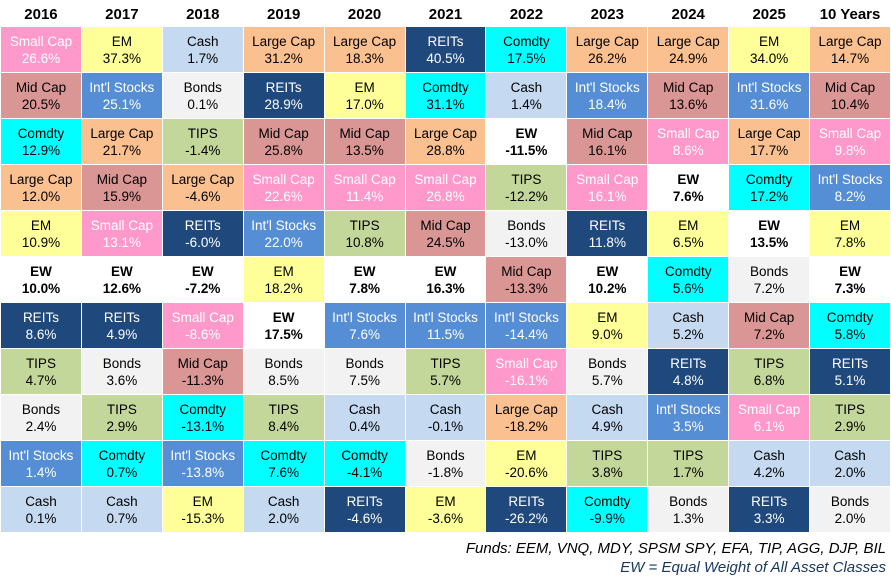 Image resolution: width=891 pixels, height=576 pixels. I want to click on return-cell-2017-large-cap: Large Cap 21.7%, so click(121, 141).